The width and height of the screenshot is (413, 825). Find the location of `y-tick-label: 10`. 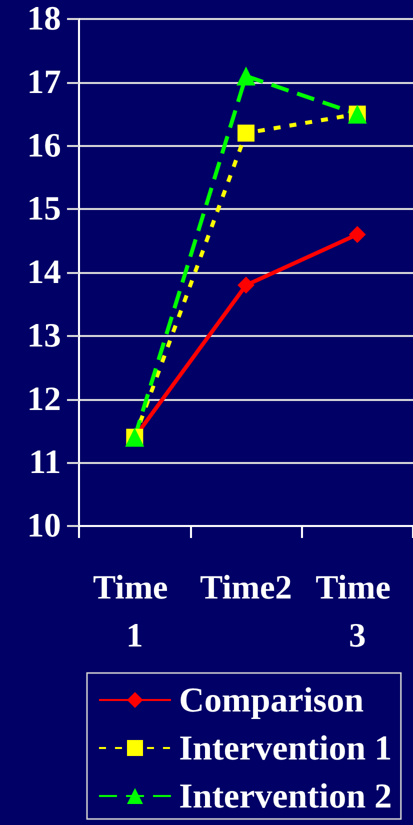

y-tick-label: 10 is located at coordinates (44, 526).